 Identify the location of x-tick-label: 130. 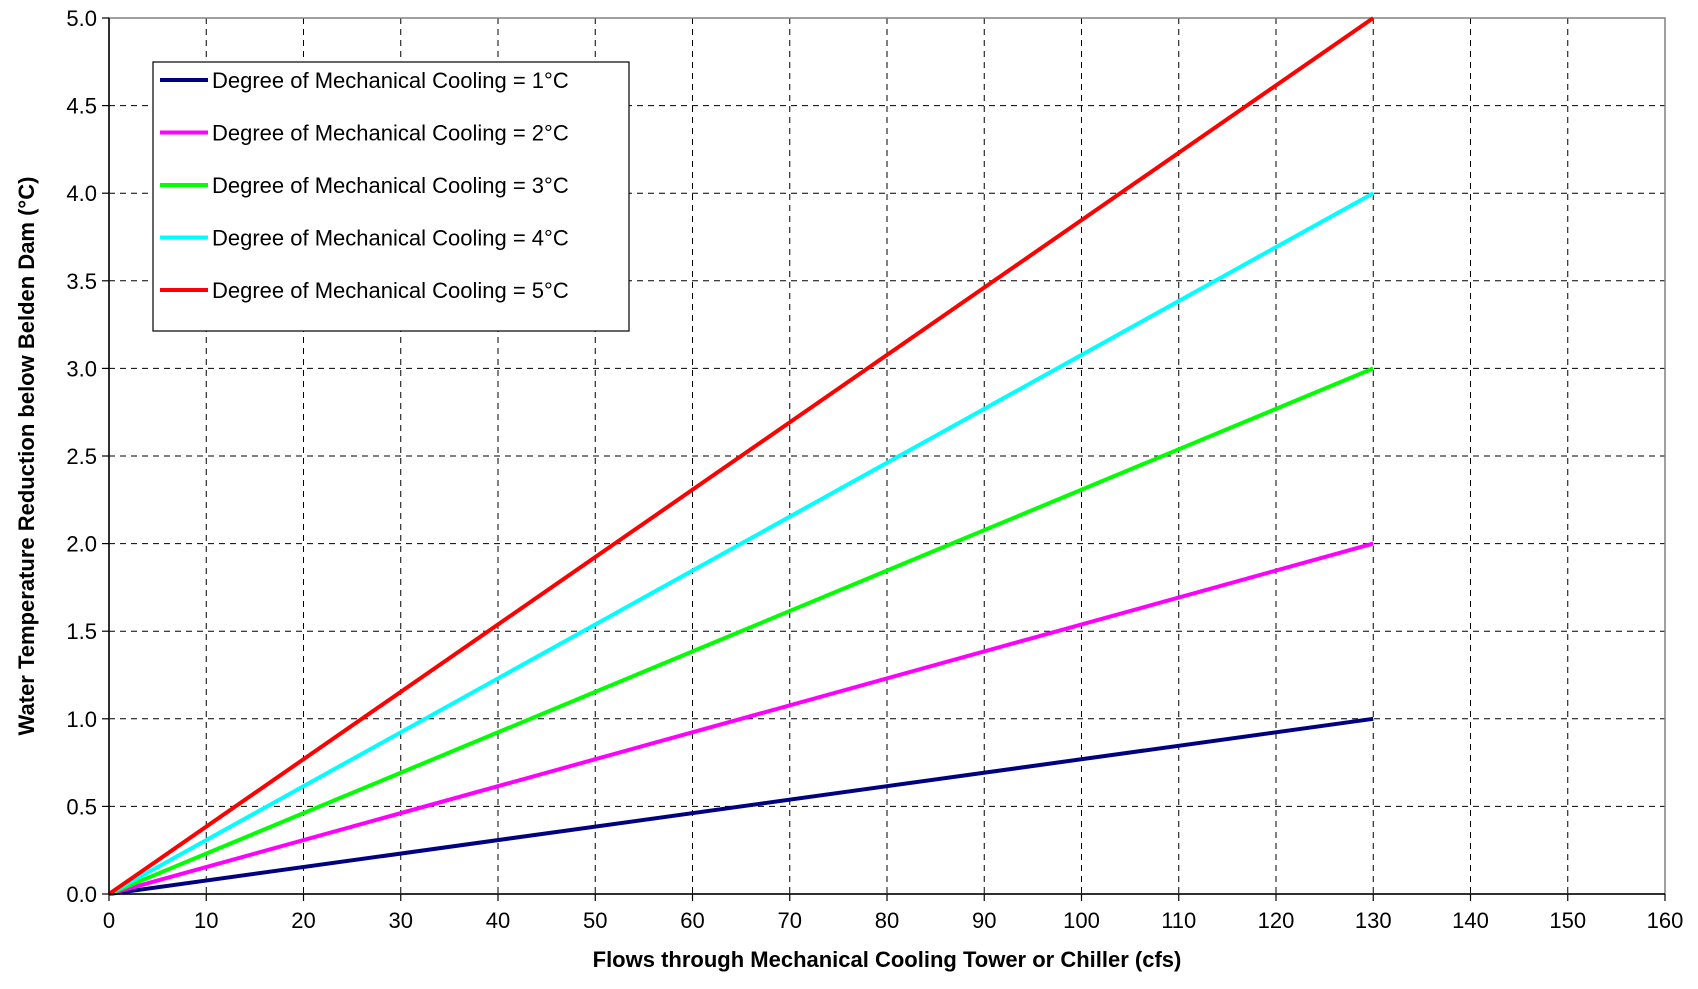
(1373, 920).